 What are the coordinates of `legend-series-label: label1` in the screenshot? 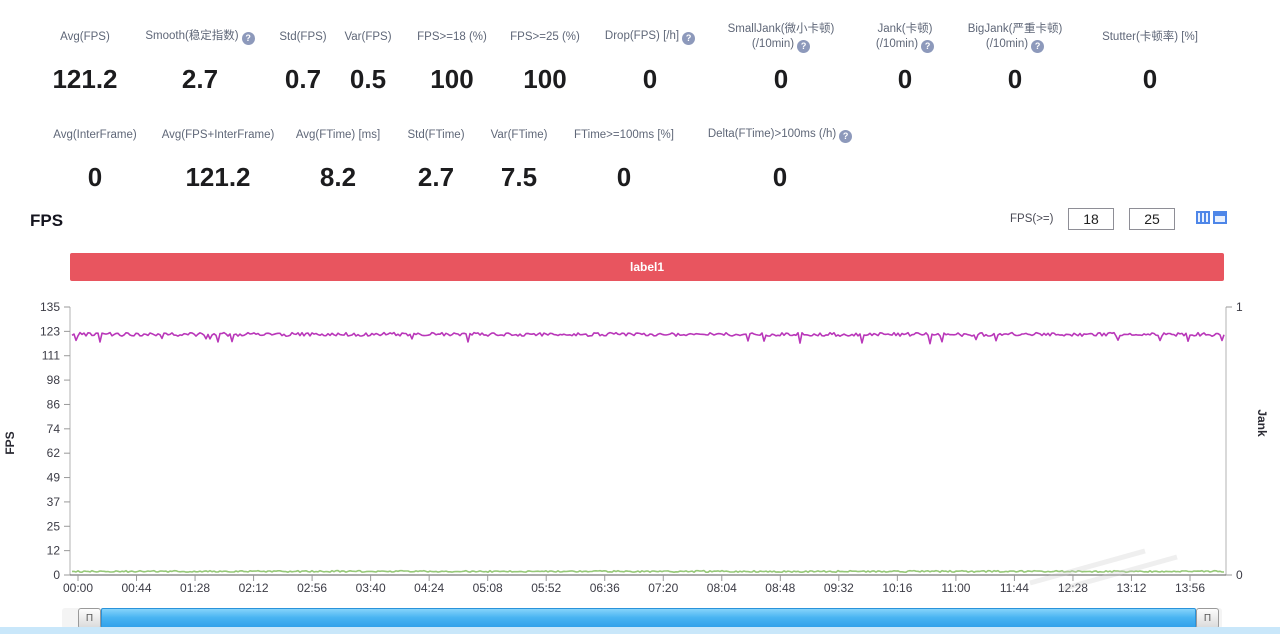 It's located at (647, 267).